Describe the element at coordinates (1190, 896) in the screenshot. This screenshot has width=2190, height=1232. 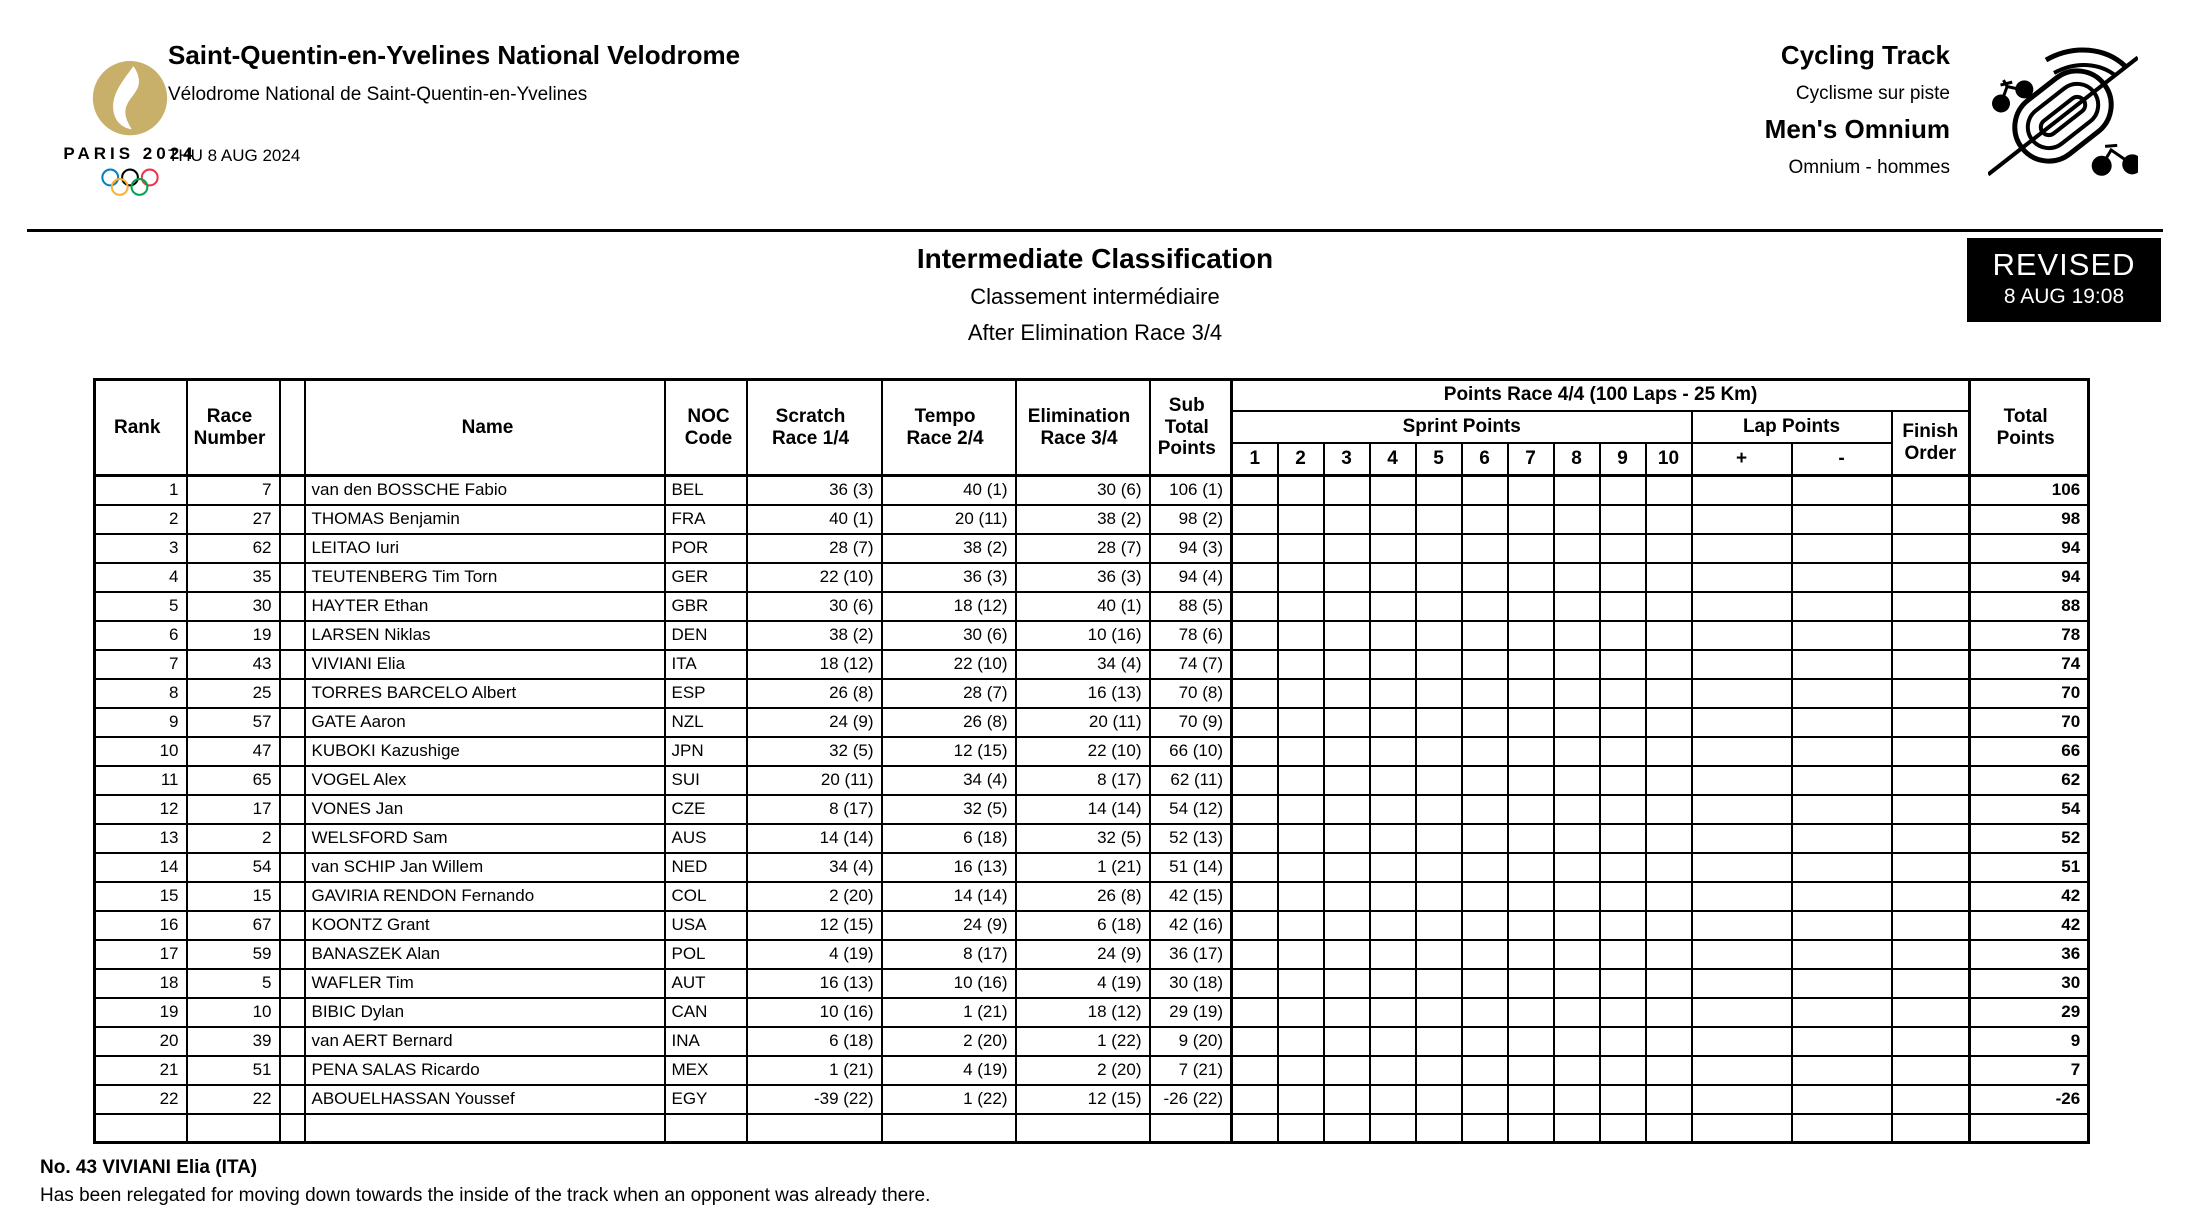
I see `sub-total-points-cell: 42 (15)` at that location.